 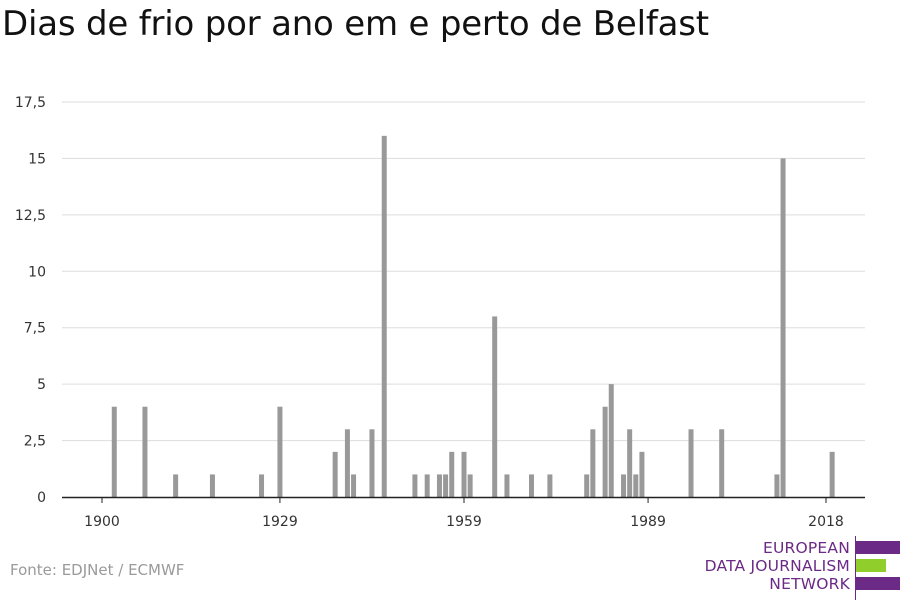 I want to click on logo-divider, so click(x=855, y=568).